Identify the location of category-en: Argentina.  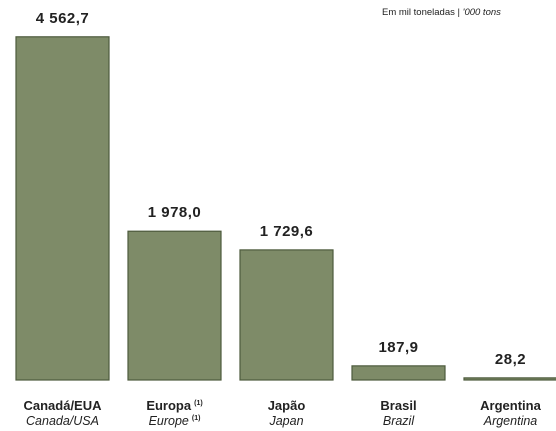
(510, 421).